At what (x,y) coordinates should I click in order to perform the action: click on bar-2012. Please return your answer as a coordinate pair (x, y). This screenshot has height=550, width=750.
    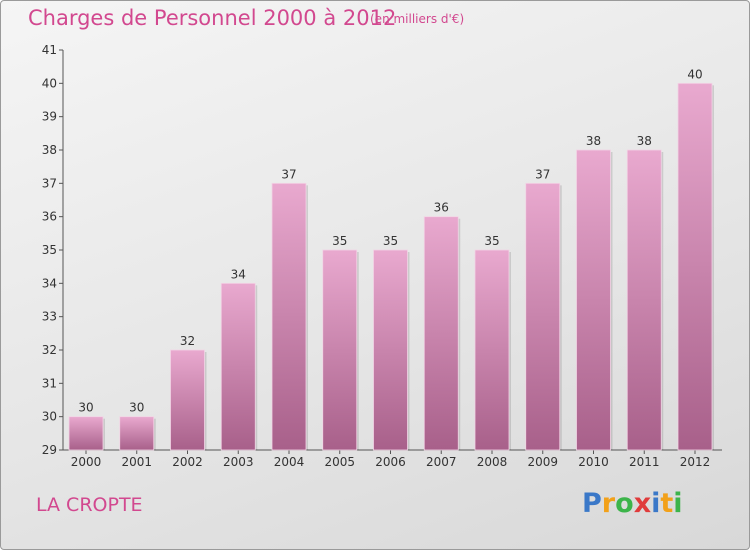
    Looking at the image, I should click on (695, 266).